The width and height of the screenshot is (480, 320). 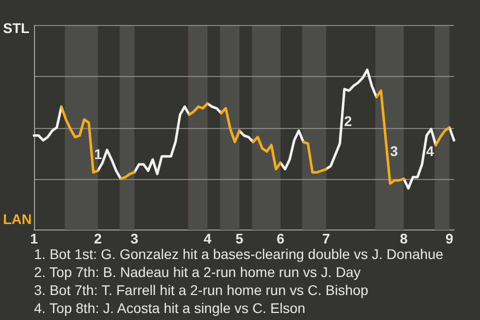 What do you see at coordinates (202, 290) in the screenshot?
I see `text: 3. Bot 7th: T. Farrell hit a 2-run home run vs C. Bishop` at bounding box center [202, 290].